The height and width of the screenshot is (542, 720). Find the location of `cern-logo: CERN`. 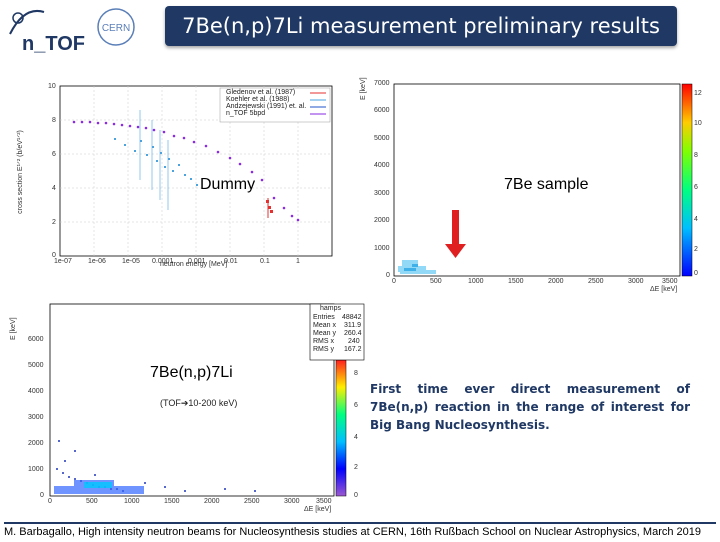

cern-logo: CERN is located at coordinates (116, 27).